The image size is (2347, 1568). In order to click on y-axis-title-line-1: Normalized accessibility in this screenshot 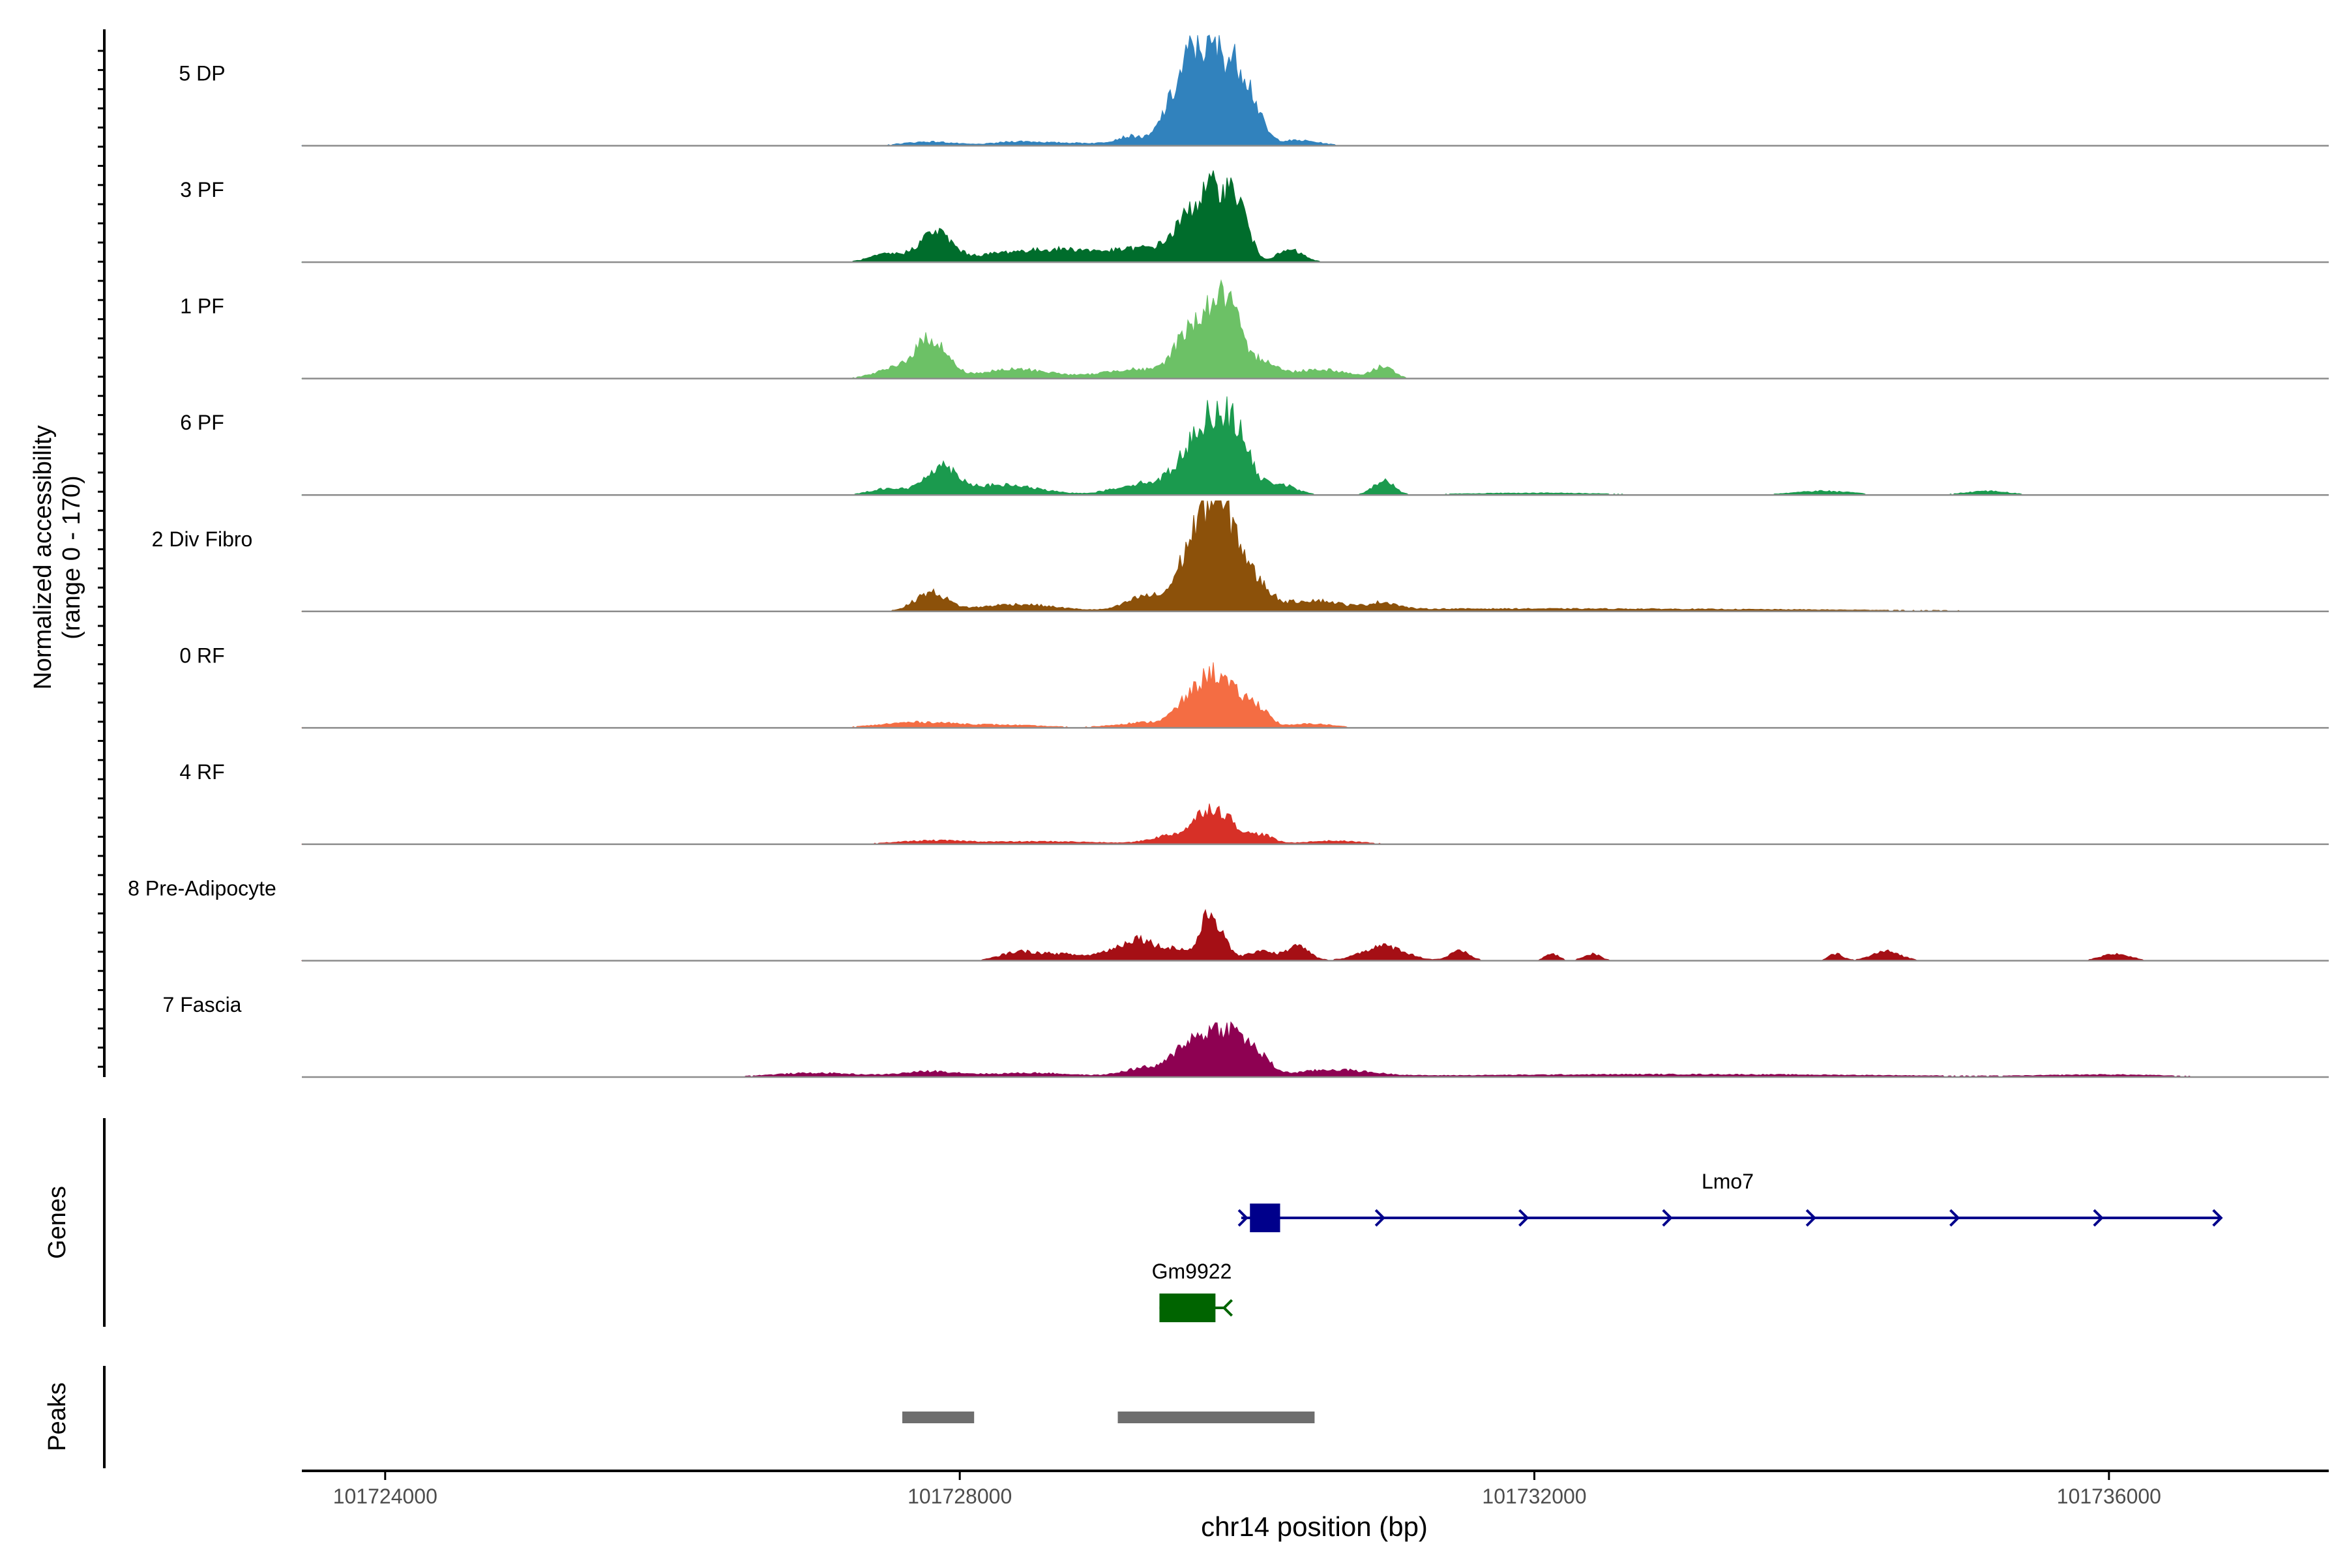, I will do `click(43, 557)`.